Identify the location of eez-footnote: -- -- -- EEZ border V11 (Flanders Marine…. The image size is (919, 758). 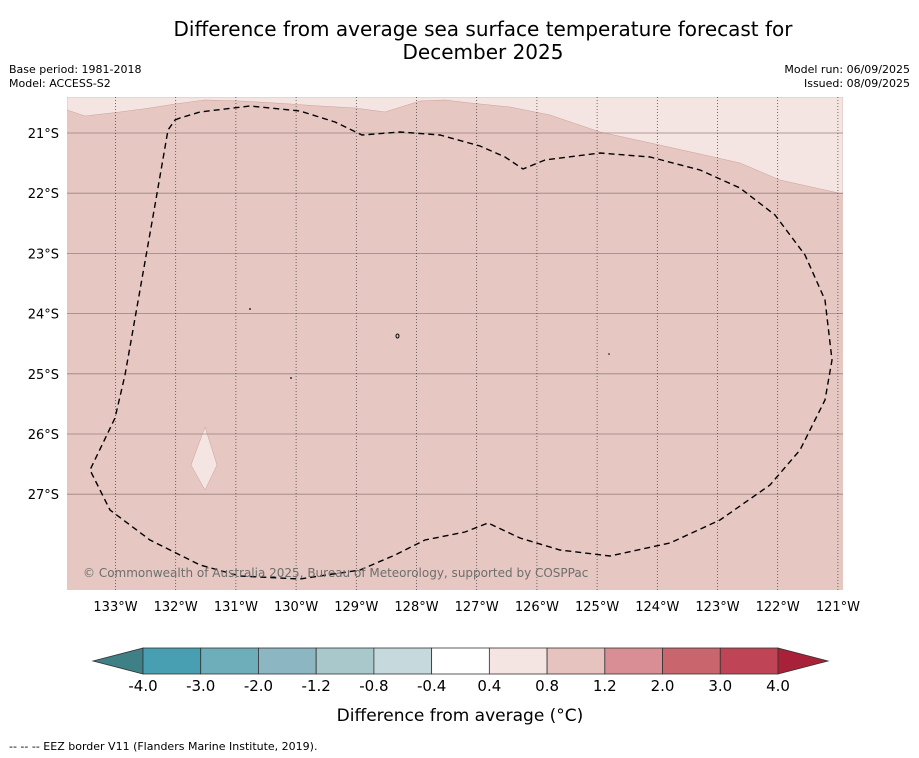
(163, 746).